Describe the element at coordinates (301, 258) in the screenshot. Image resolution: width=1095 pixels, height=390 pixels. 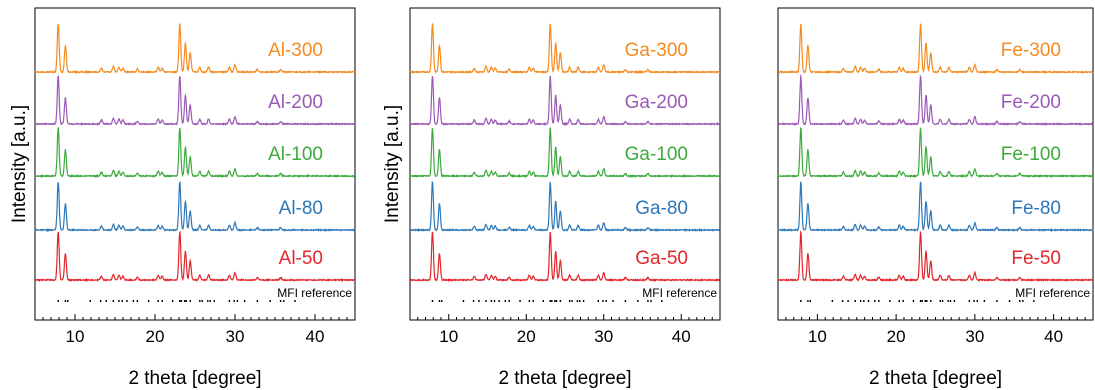
I see `series-label: Al-50` at that location.